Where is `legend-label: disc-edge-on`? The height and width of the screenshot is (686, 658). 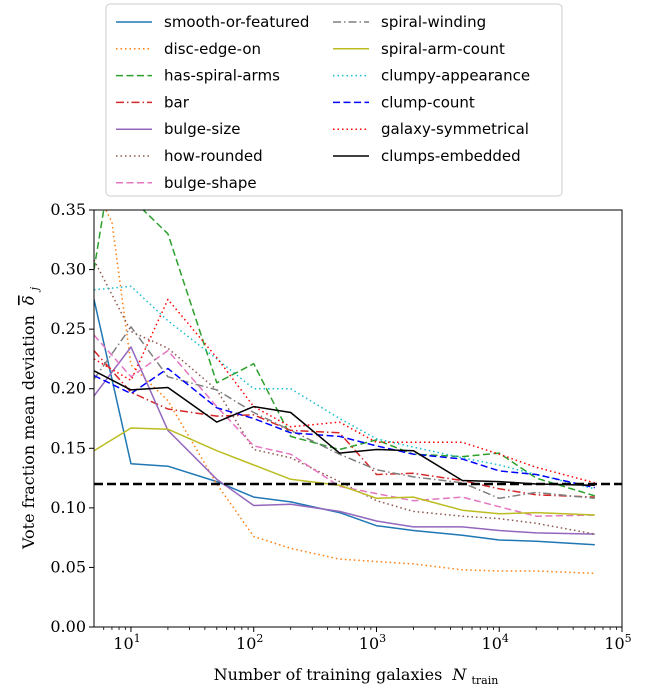
legend-label: disc-edge-on is located at coordinates (212, 49).